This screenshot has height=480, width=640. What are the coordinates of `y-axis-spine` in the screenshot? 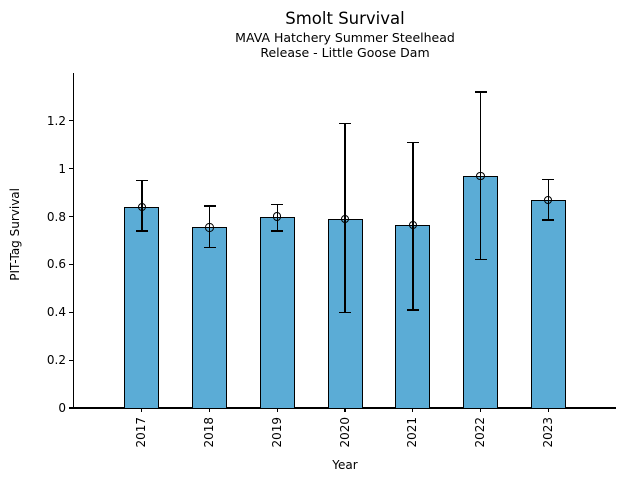 It's located at (73, 241).